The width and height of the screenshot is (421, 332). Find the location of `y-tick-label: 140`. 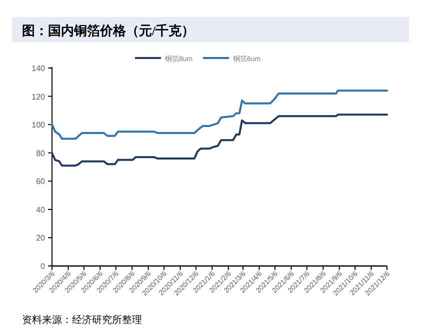

y-tick-label: 140 is located at coordinates (39, 68).